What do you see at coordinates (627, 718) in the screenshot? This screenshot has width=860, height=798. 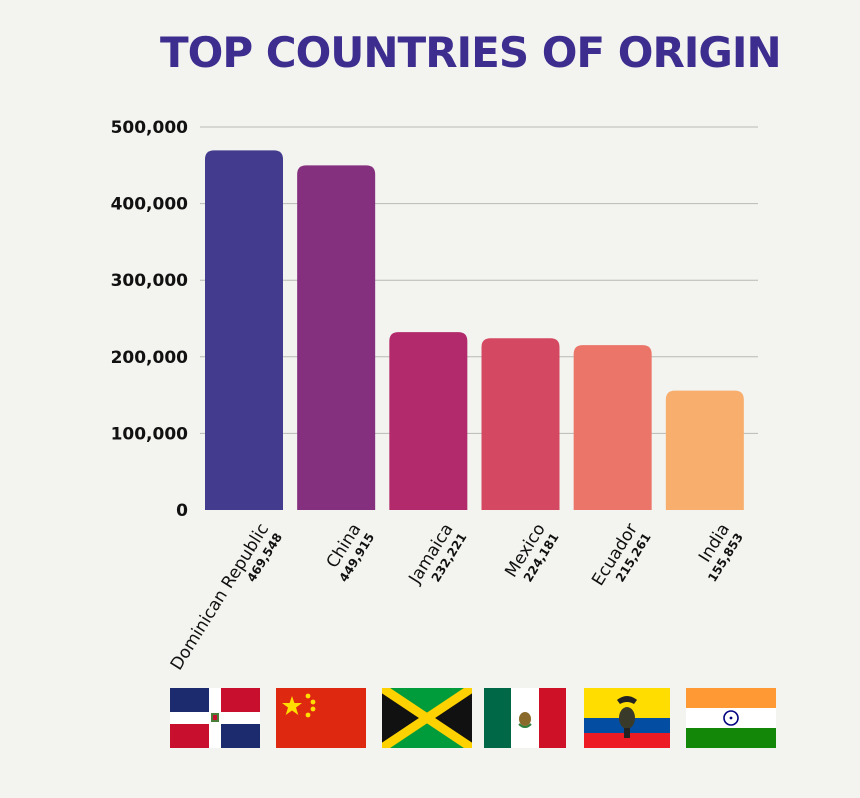 I see `ecuador-flag-icon` at bounding box center [627, 718].